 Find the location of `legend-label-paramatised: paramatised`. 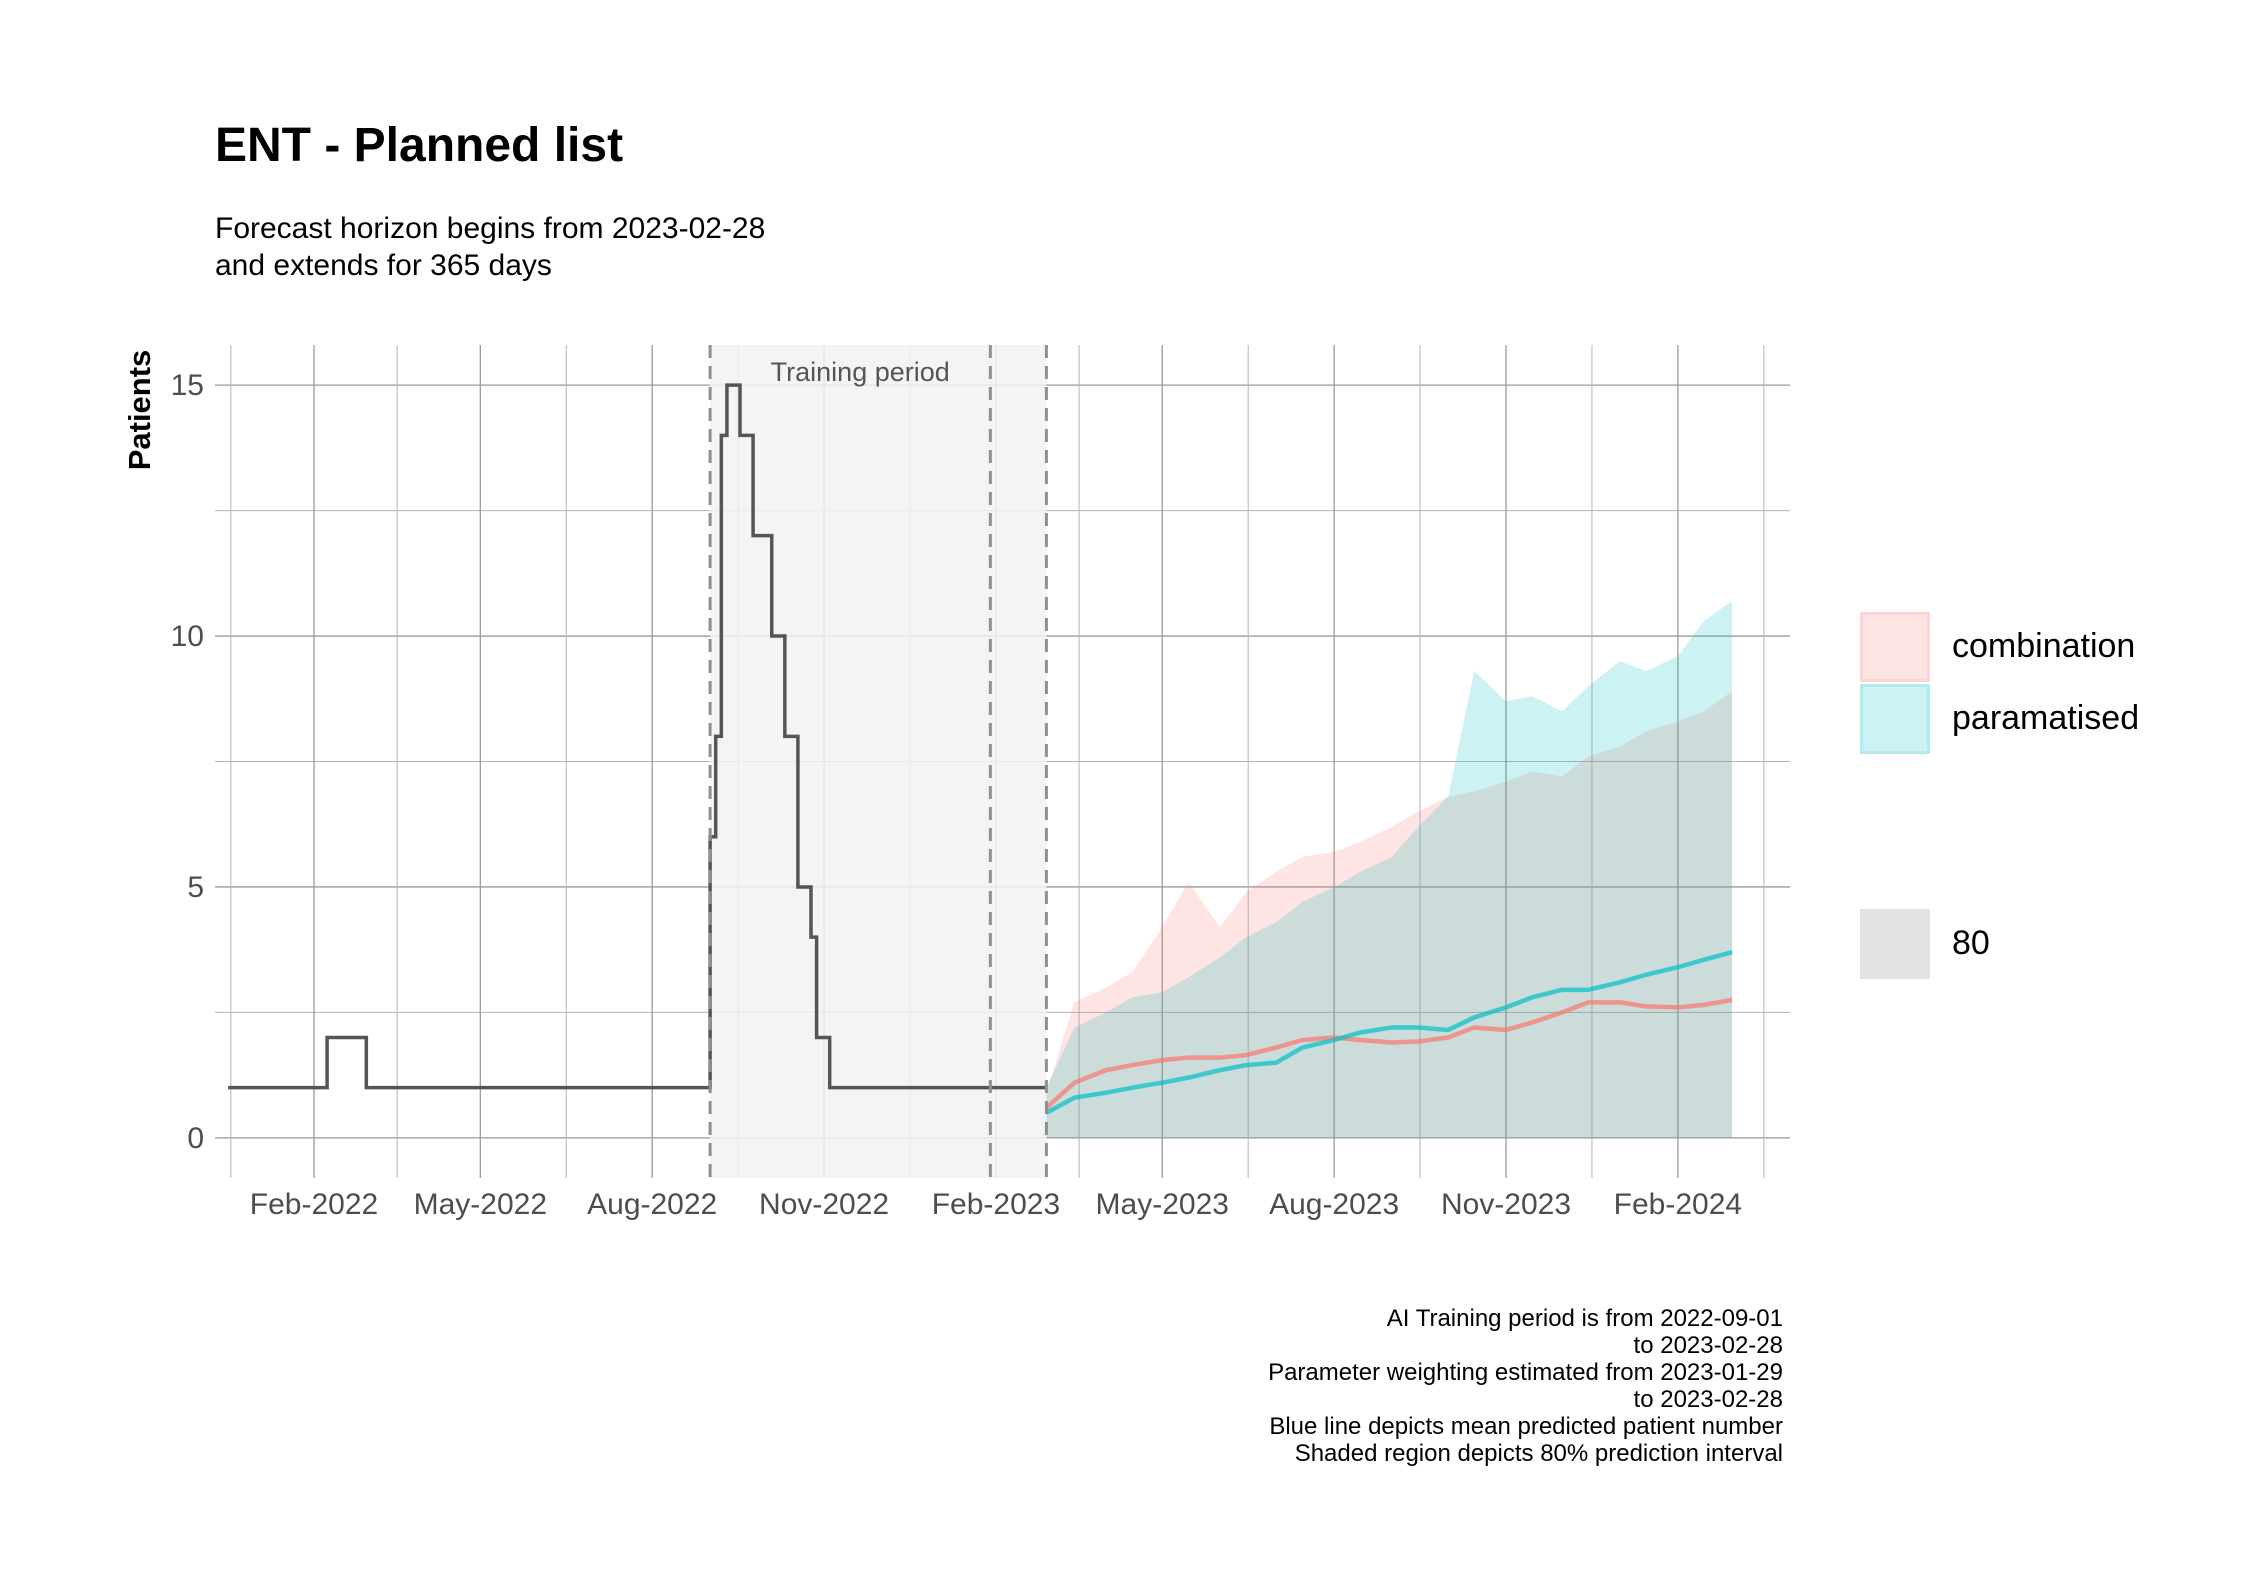

legend-label-paramatised: paramatised is located at coordinates (2046, 718).